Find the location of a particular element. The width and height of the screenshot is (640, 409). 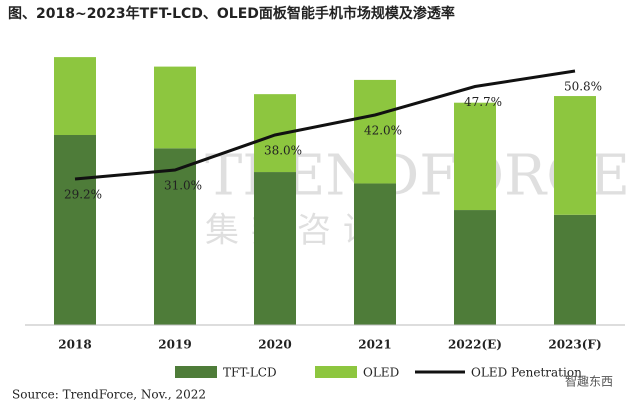

data-label: 38.0% is located at coordinates (283, 151).